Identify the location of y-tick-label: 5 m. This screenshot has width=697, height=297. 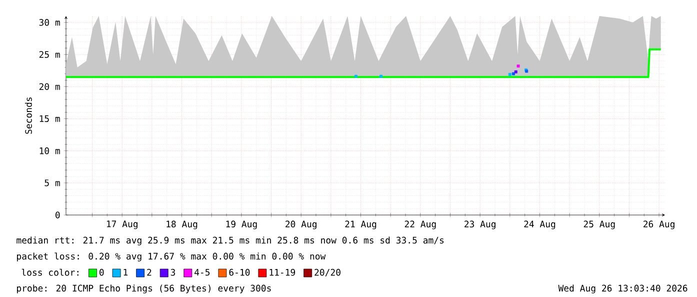
(52, 183).